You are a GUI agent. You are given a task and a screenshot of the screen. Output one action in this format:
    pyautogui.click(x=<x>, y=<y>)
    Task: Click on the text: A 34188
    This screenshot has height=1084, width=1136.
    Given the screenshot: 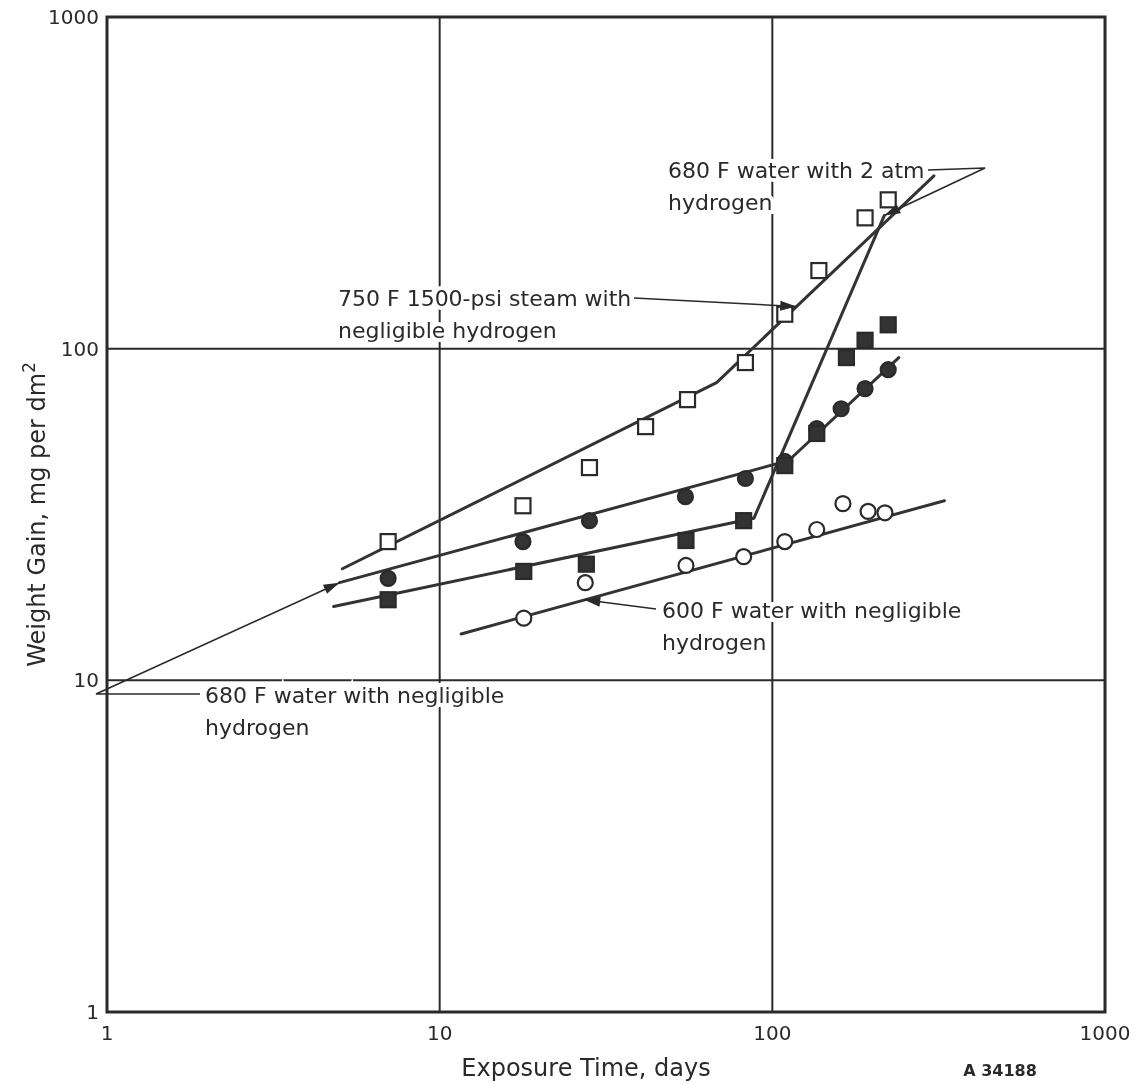 What is the action you would take?
    pyautogui.click(x=1000, y=1070)
    